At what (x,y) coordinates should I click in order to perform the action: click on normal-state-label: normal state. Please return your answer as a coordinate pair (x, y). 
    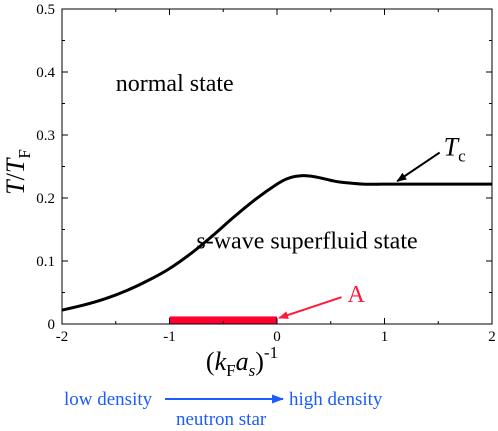
    Looking at the image, I should click on (175, 84).